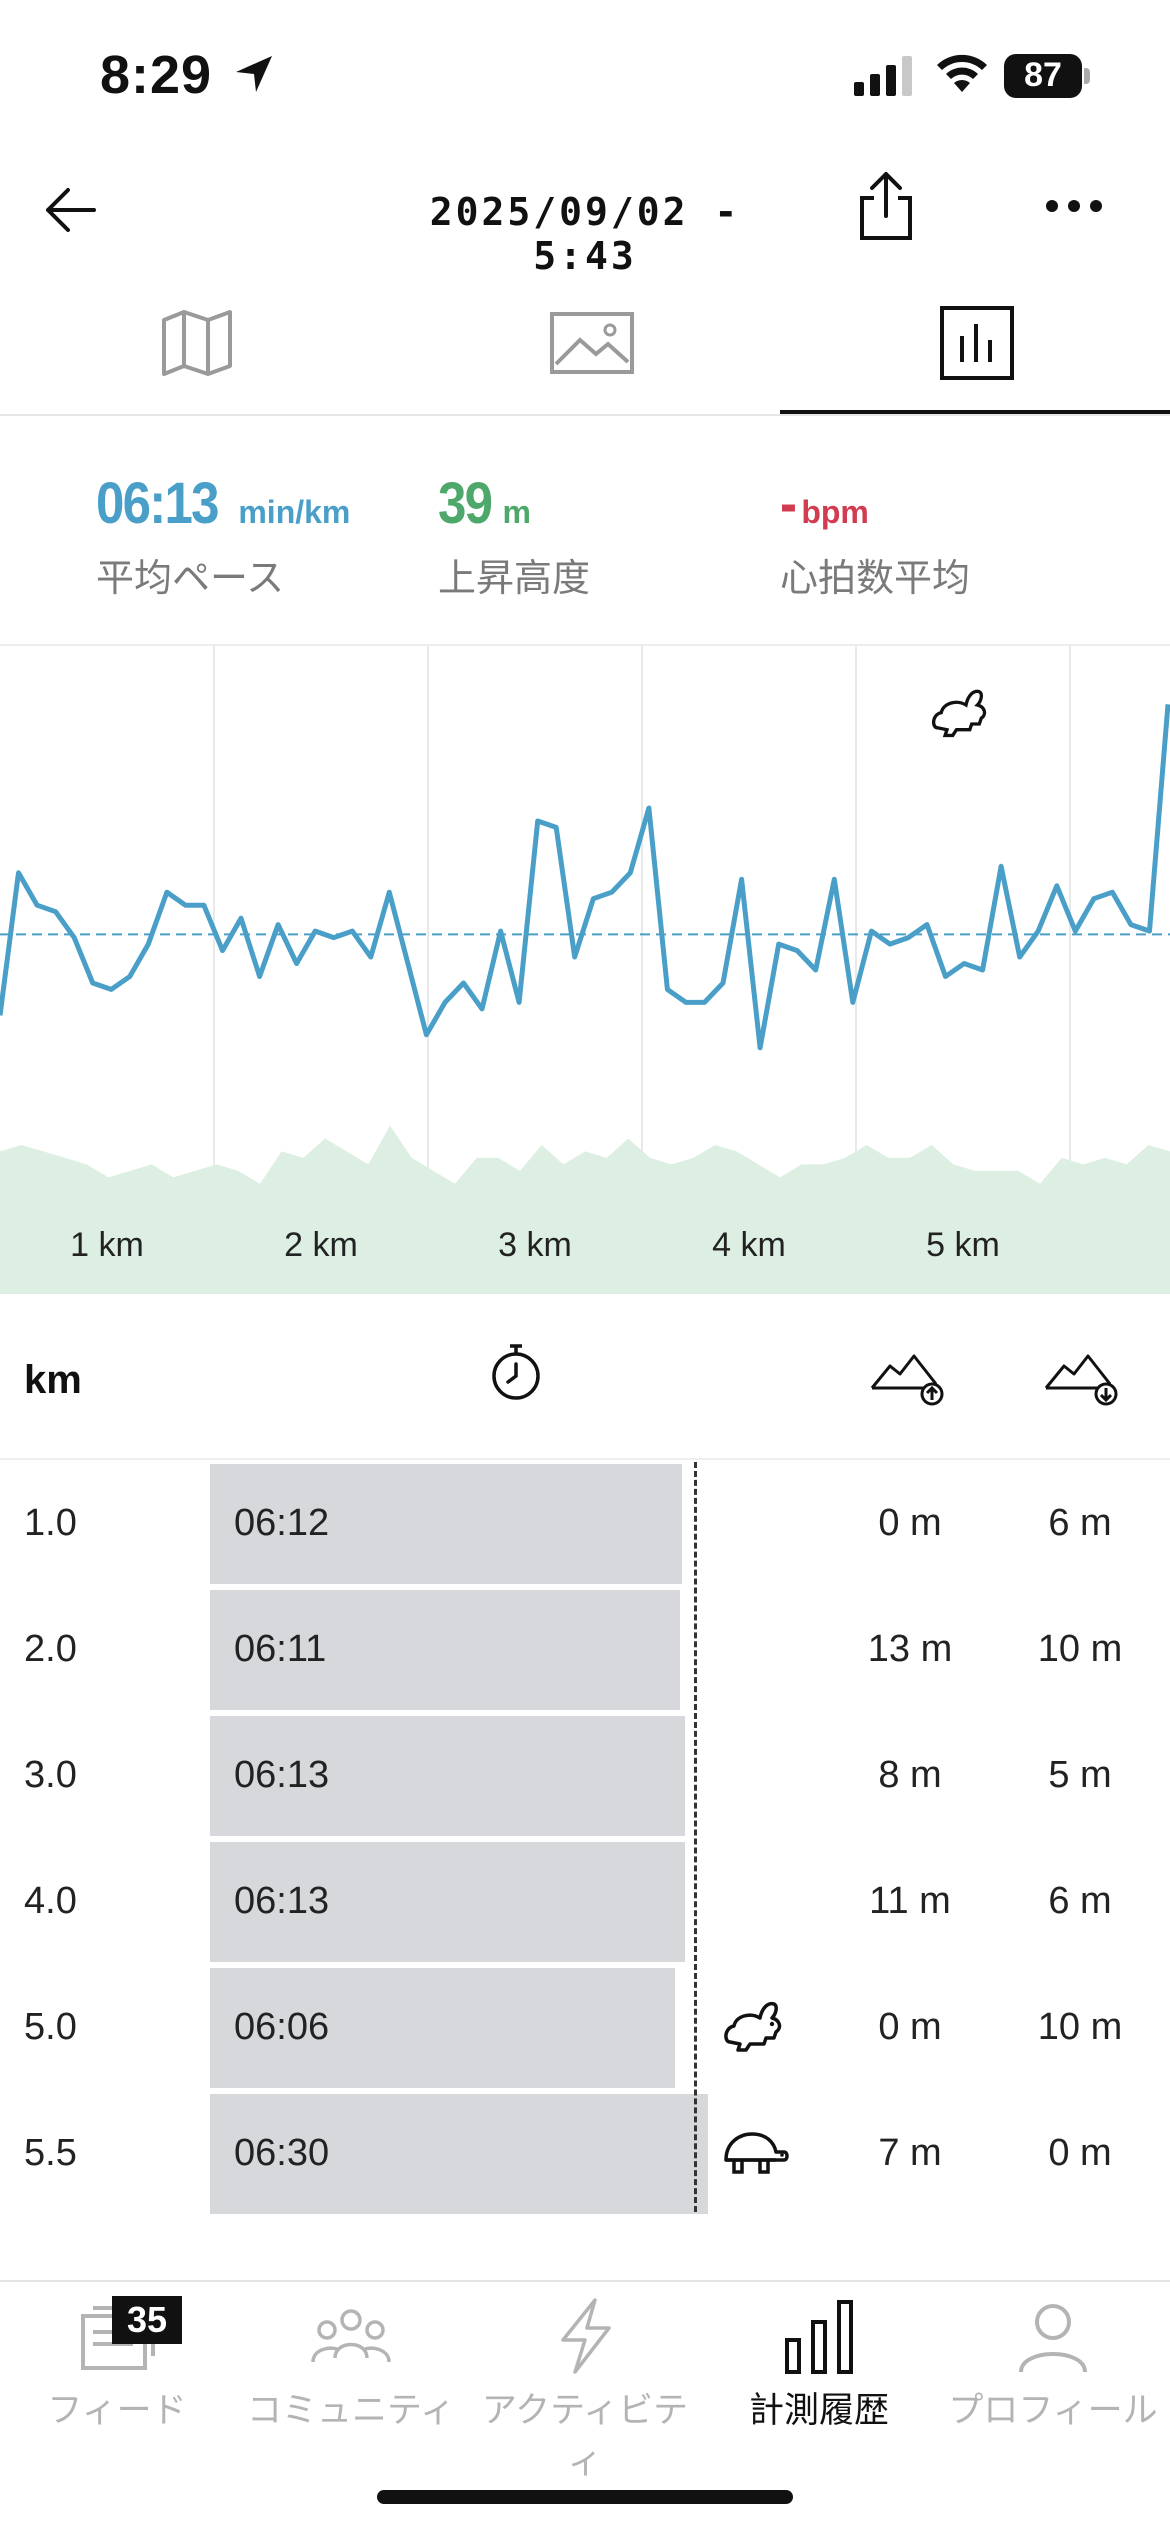  Describe the element at coordinates (190, 579) in the screenshot. I see `pace-label: 平均ペース` at that location.